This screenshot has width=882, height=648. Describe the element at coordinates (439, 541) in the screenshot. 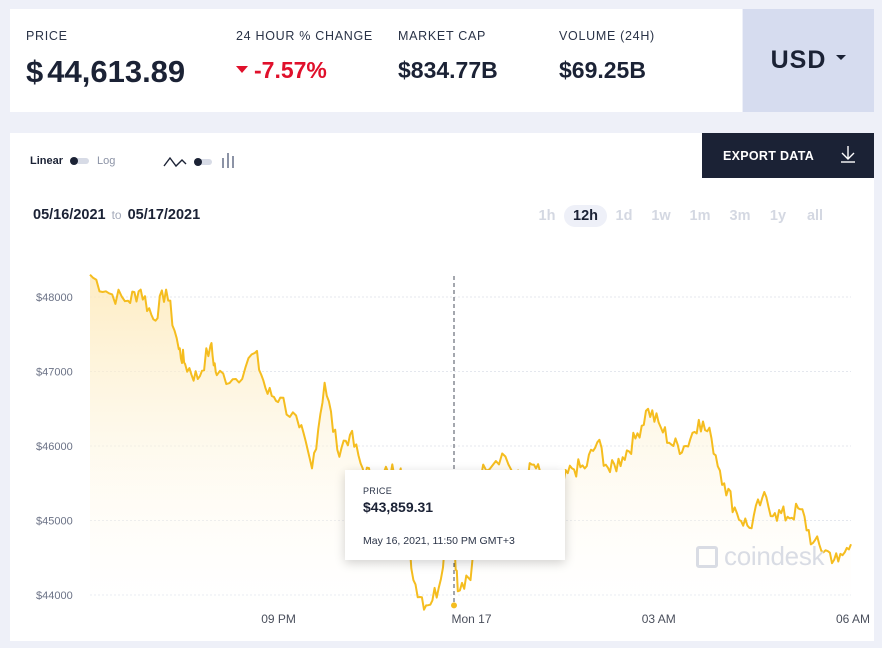

I see `tooltip-datetime: May 16, 2021, 11:50 PM GMT+3` at that location.